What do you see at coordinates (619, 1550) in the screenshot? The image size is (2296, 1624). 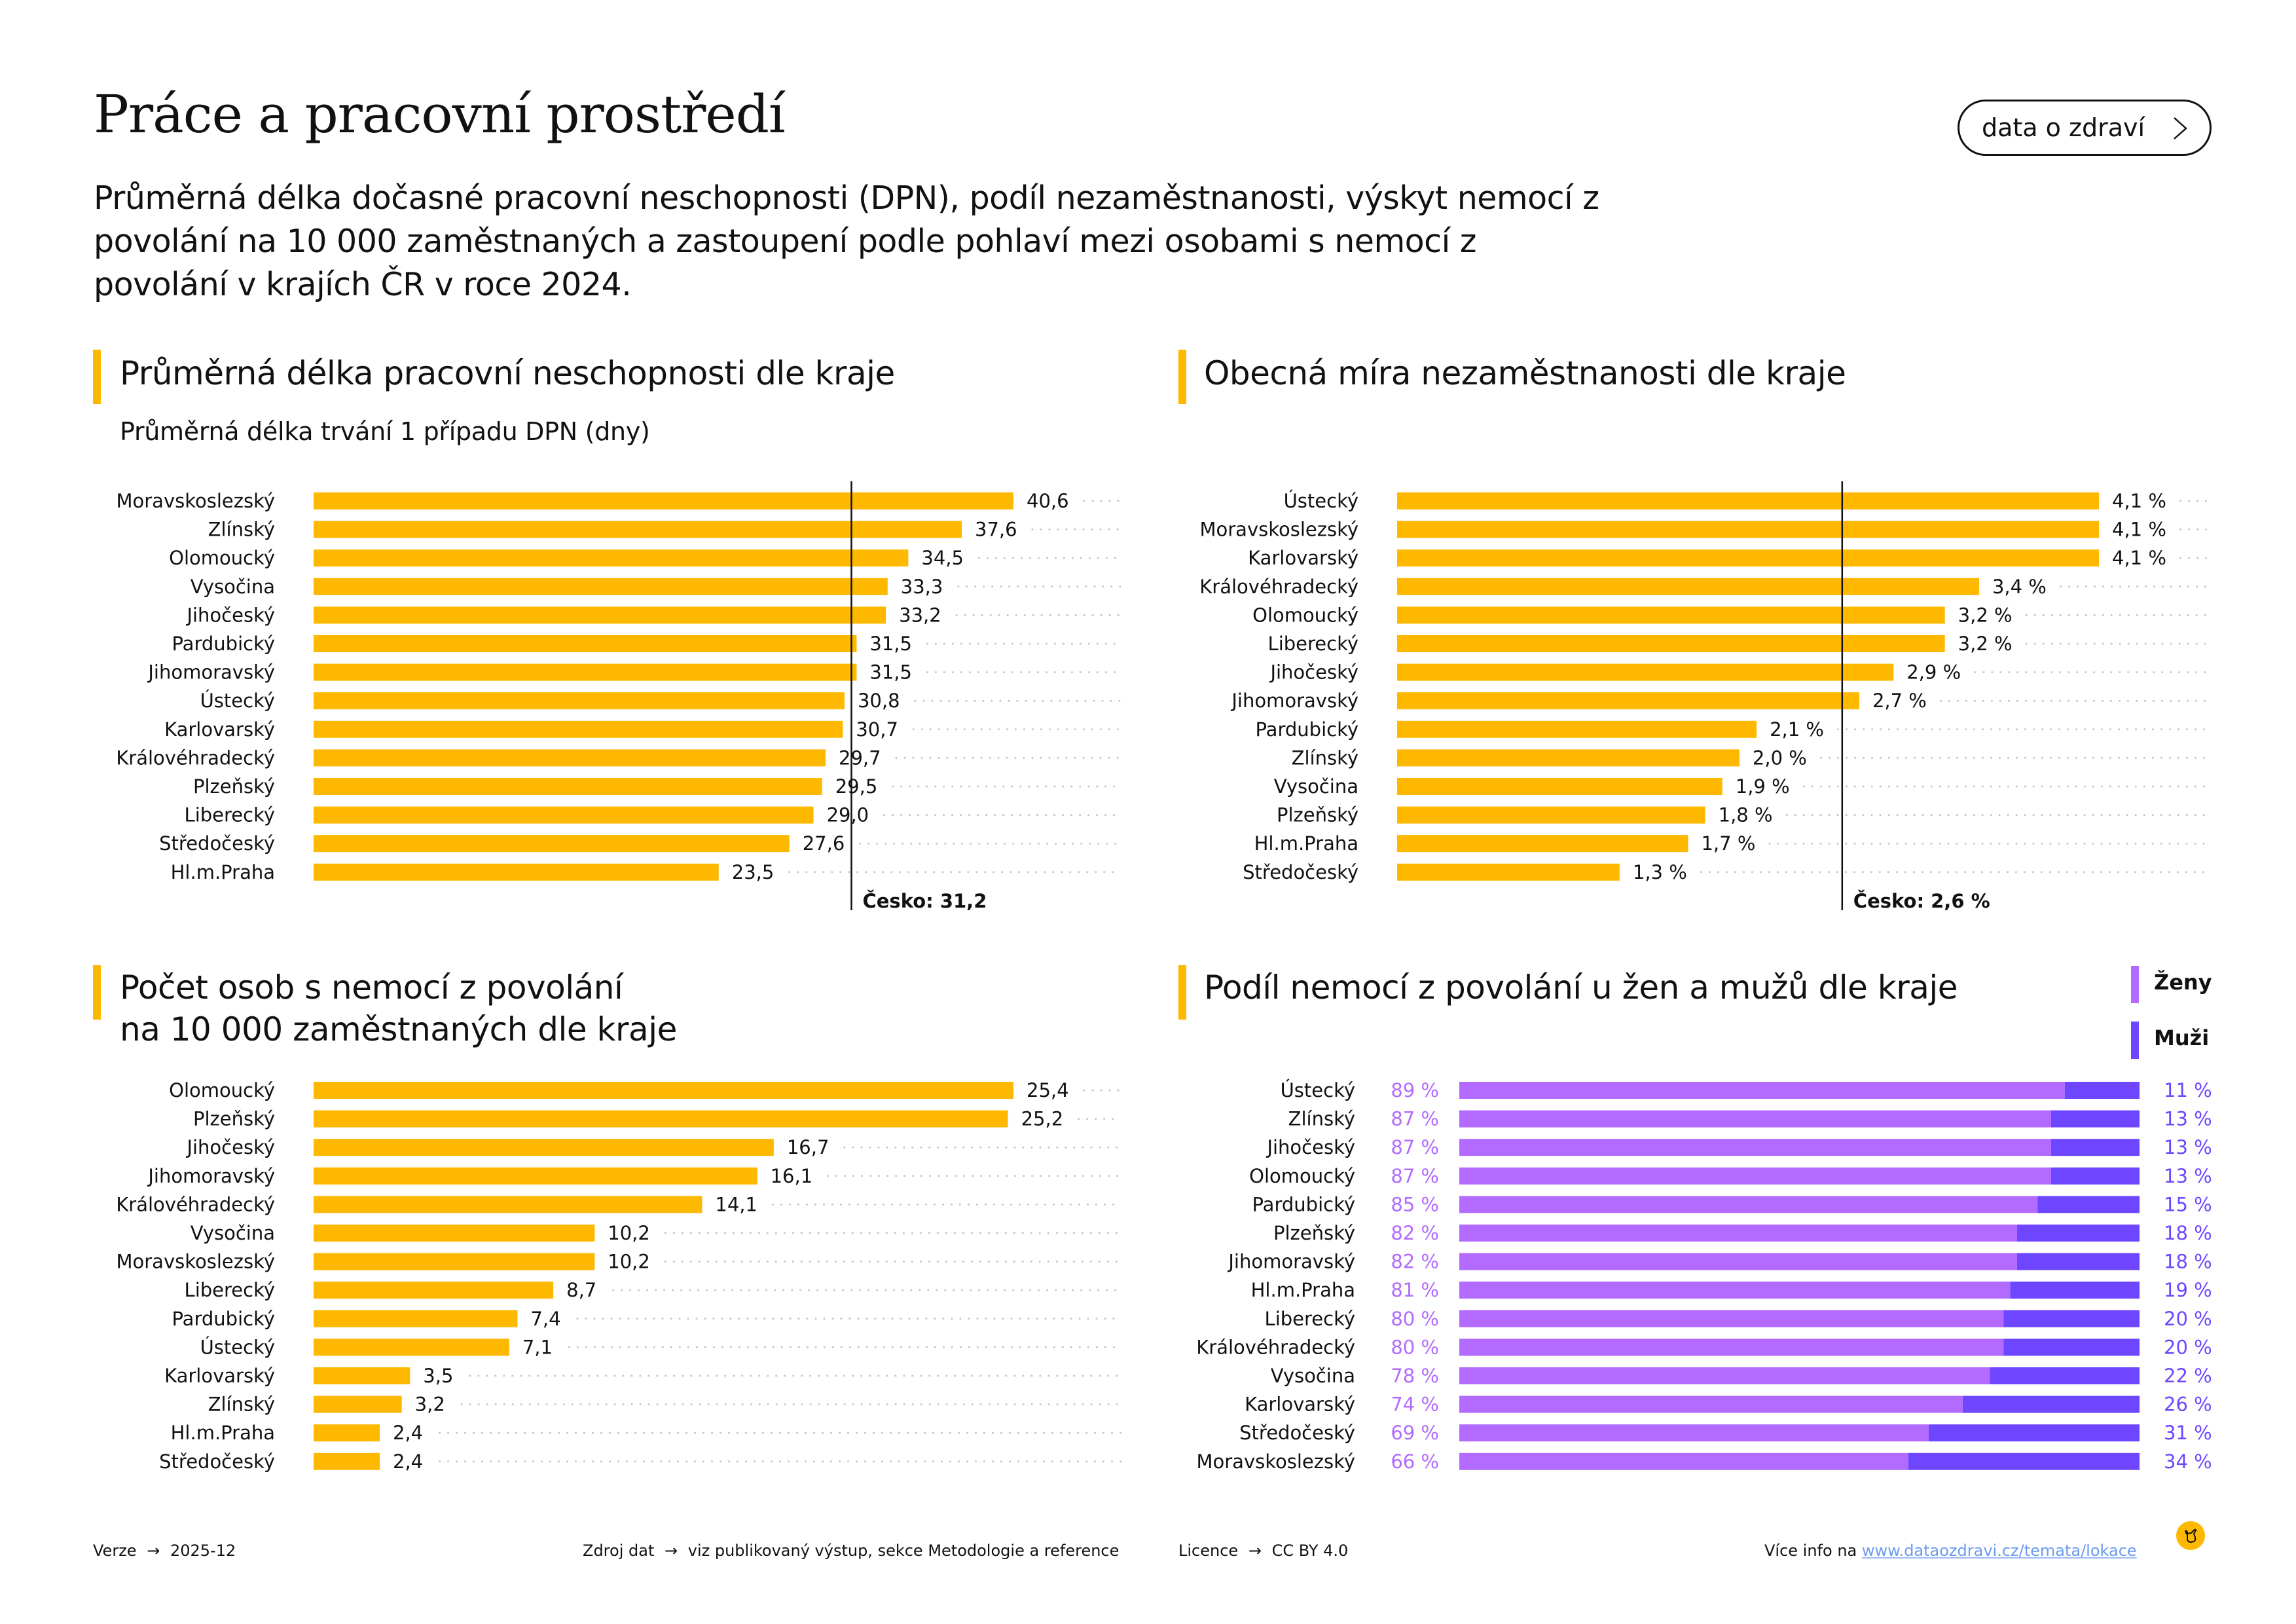 I see `source-label: Zdroj dat` at bounding box center [619, 1550].